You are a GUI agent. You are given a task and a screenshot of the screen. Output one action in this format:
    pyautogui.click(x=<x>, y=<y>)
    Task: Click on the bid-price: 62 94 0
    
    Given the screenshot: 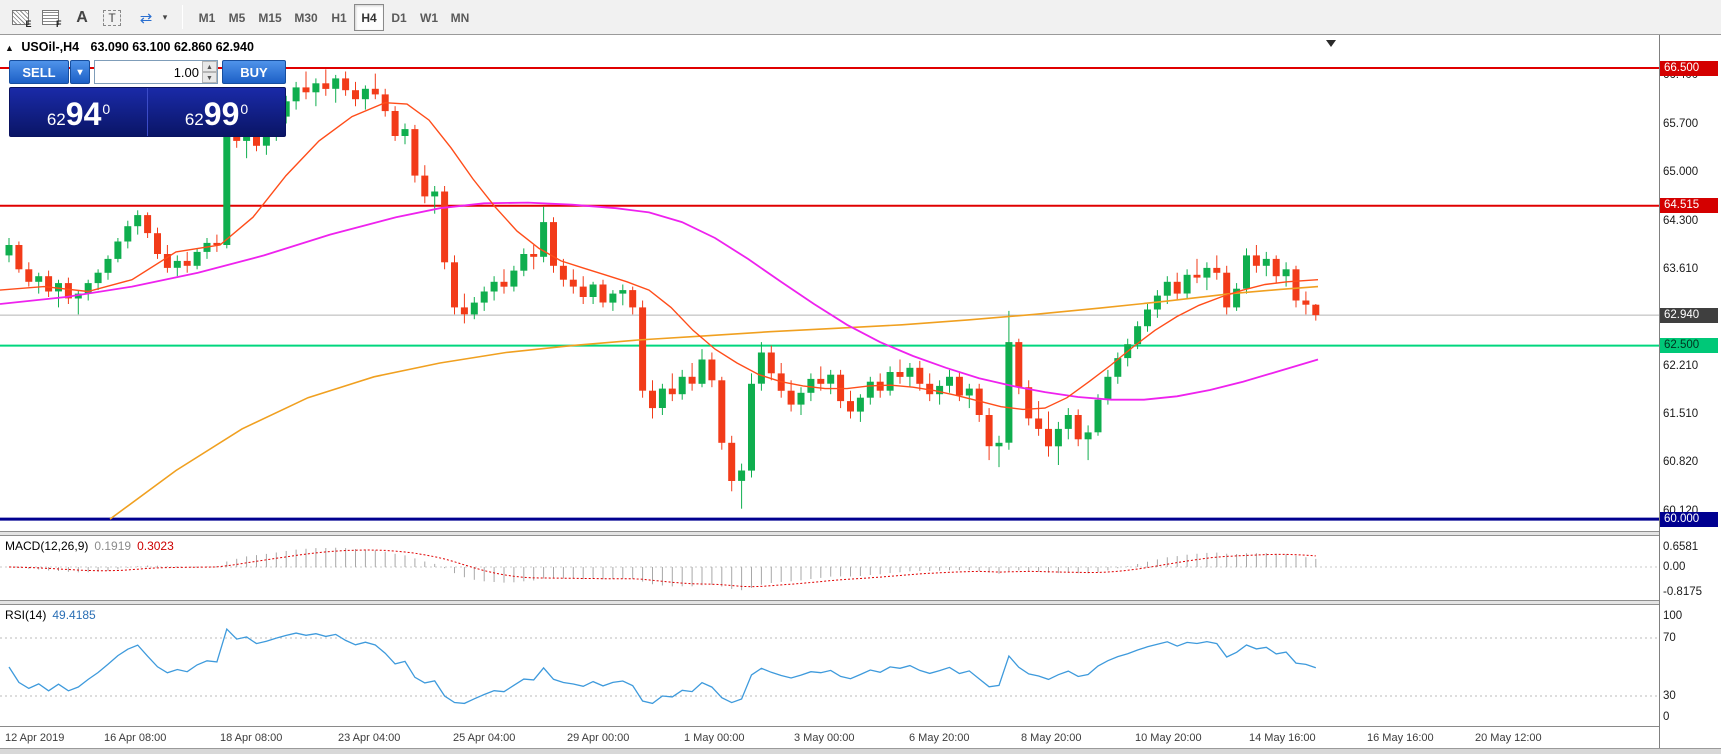 What is the action you would take?
    pyautogui.click(x=79, y=112)
    